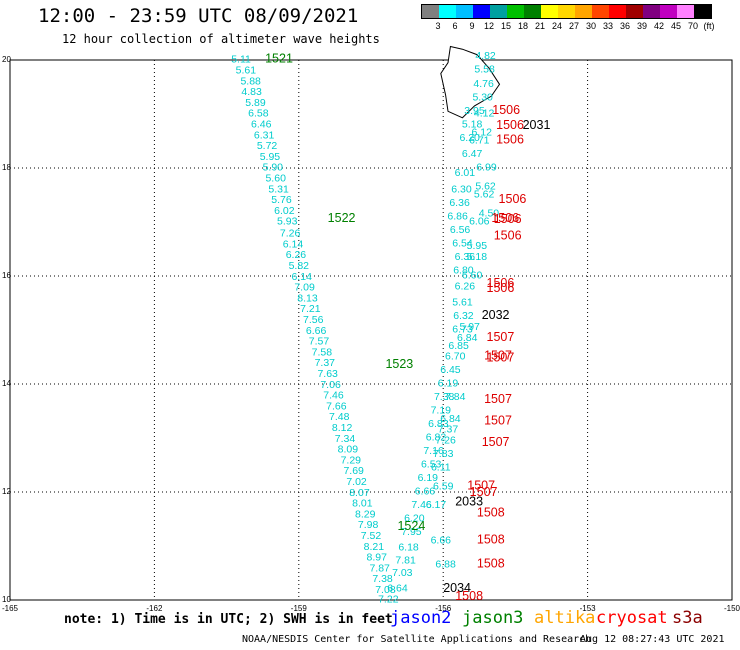 This screenshot has width=740, height=650. I want to click on legend-label: 33, so click(607, 26).